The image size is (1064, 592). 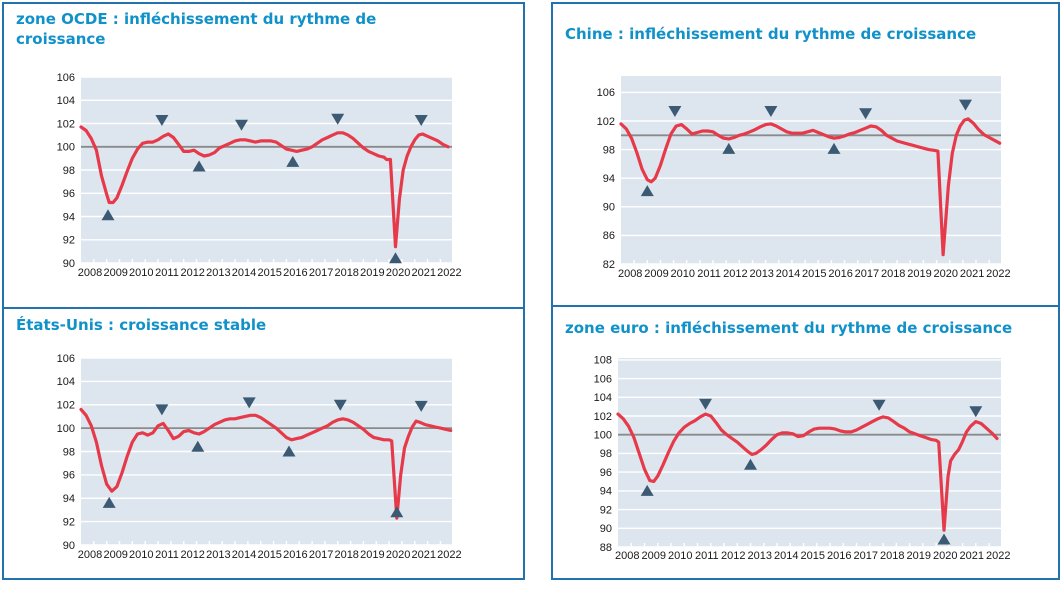 What do you see at coordinates (609, 265) in the screenshot?
I see `y-tick-label: 82` at bounding box center [609, 265].